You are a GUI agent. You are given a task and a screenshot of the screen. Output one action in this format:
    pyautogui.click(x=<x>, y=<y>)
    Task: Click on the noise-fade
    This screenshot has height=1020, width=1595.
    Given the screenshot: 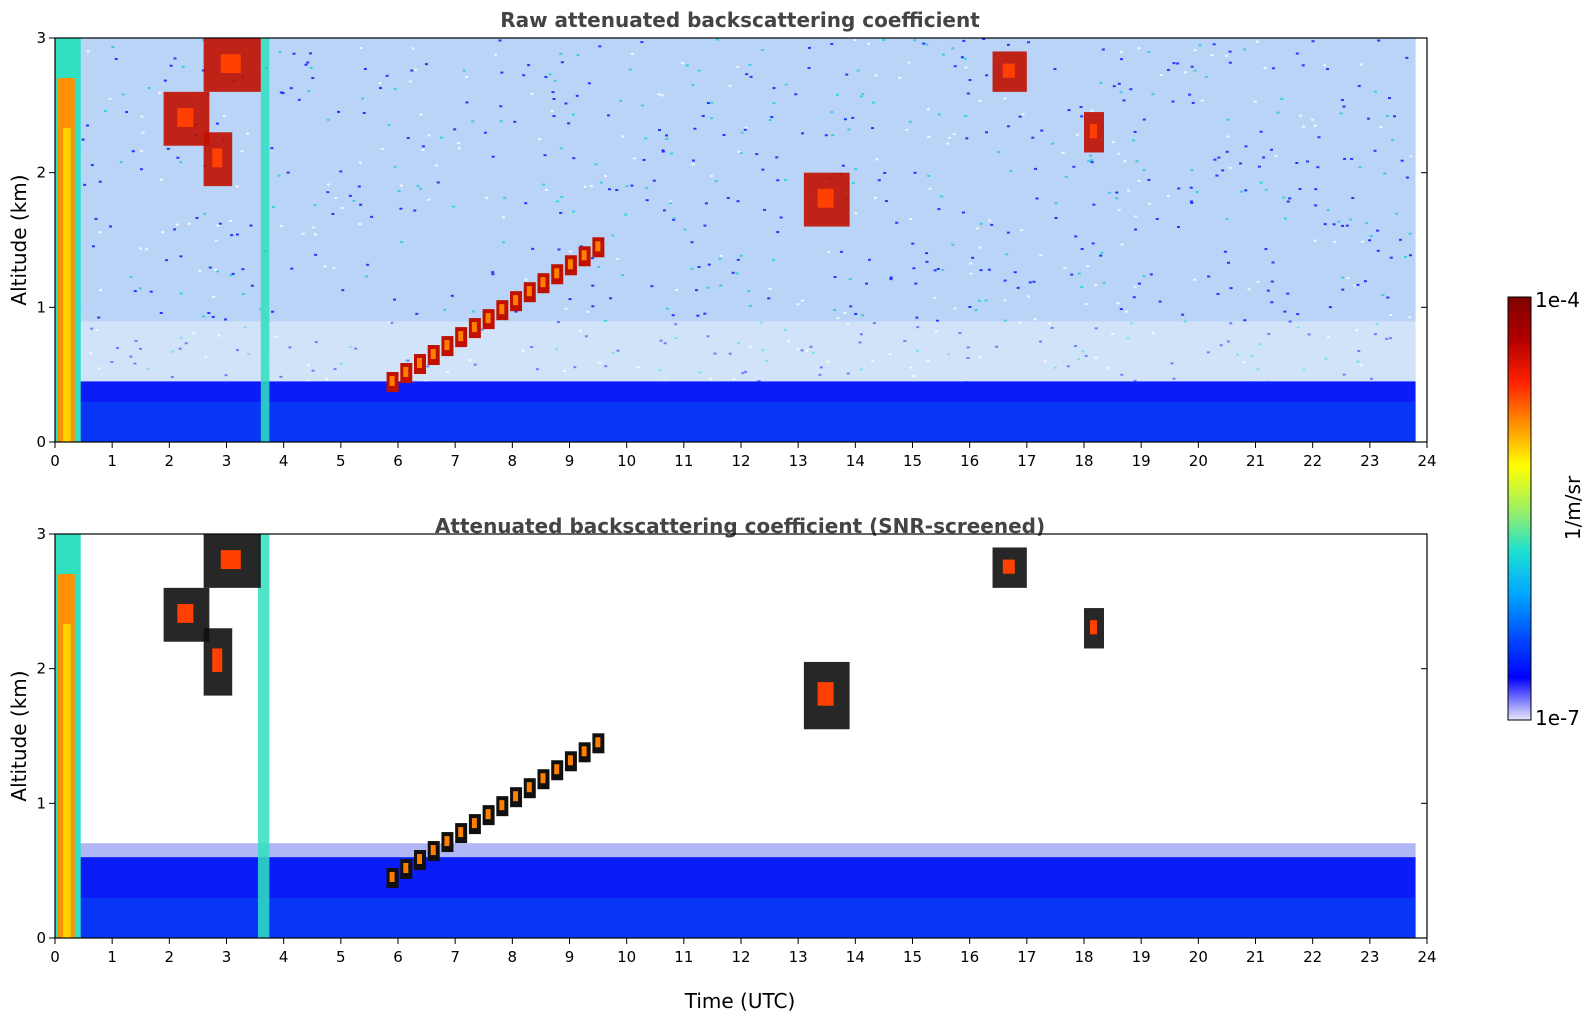 What is the action you would take?
    pyautogui.click(x=735, y=351)
    